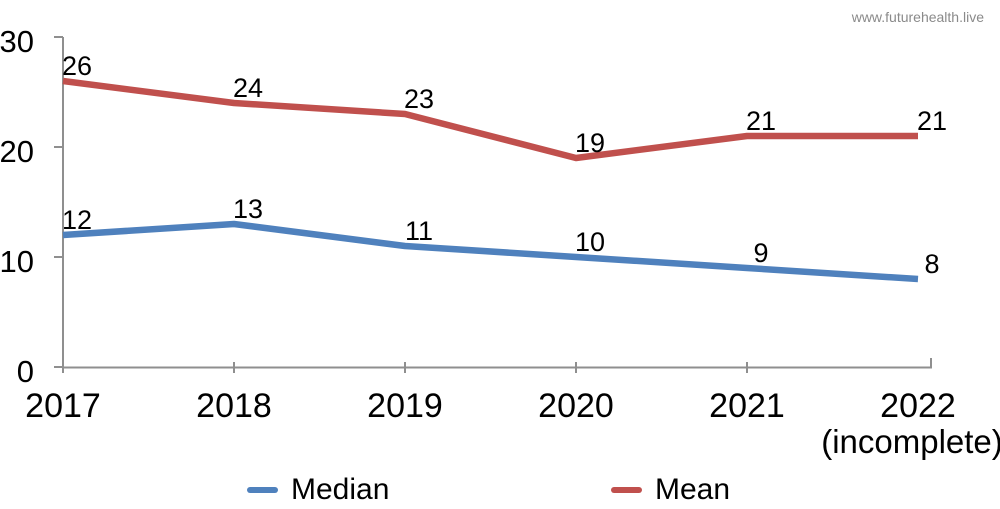  I want to click on legend-item-median: Median, so click(318, 489).